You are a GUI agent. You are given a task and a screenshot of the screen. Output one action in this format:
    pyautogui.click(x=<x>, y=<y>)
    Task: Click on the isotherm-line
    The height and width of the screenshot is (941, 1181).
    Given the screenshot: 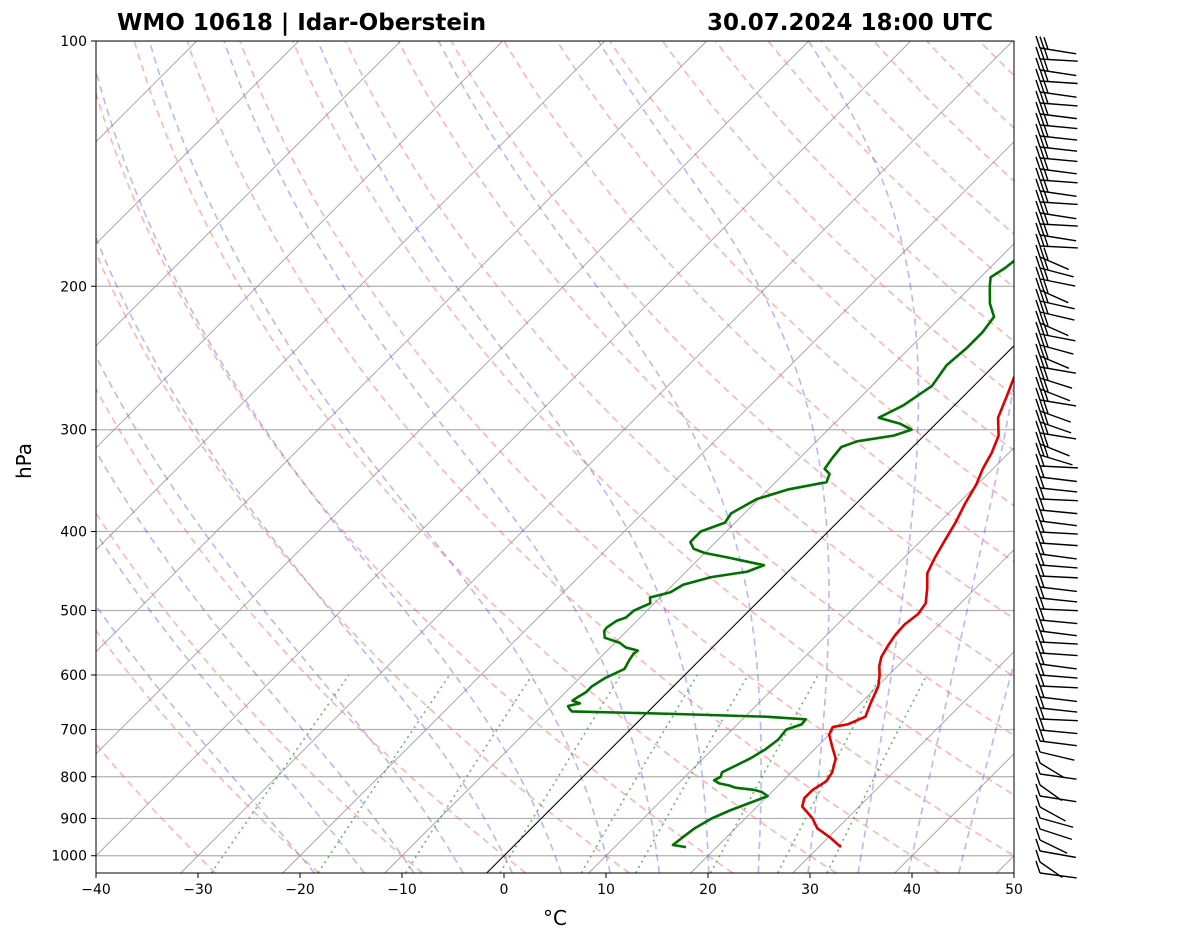 What is the action you would take?
    pyautogui.click(x=198, y=143)
    